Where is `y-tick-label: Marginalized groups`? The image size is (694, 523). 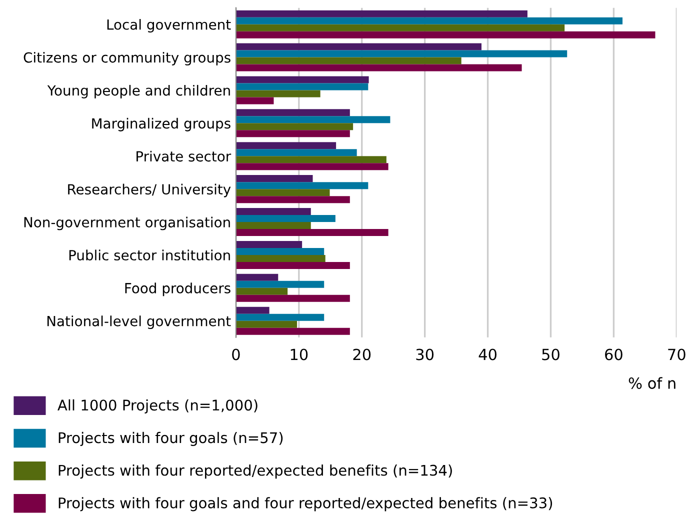
y-tick-label: Marginalized groups is located at coordinates (161, 125).